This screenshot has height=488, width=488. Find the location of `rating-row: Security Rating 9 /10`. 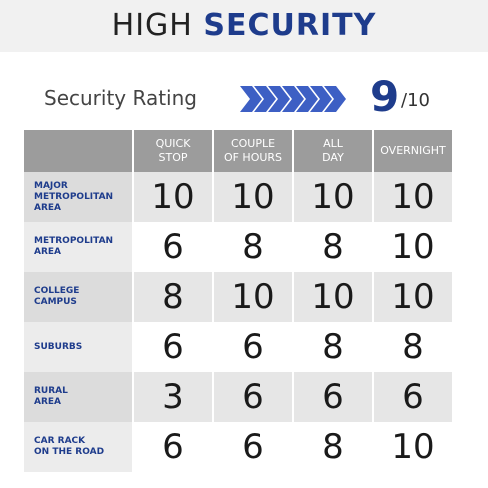

rating-row: Security Rating 9 /10 is located at coordinates (254, 97).